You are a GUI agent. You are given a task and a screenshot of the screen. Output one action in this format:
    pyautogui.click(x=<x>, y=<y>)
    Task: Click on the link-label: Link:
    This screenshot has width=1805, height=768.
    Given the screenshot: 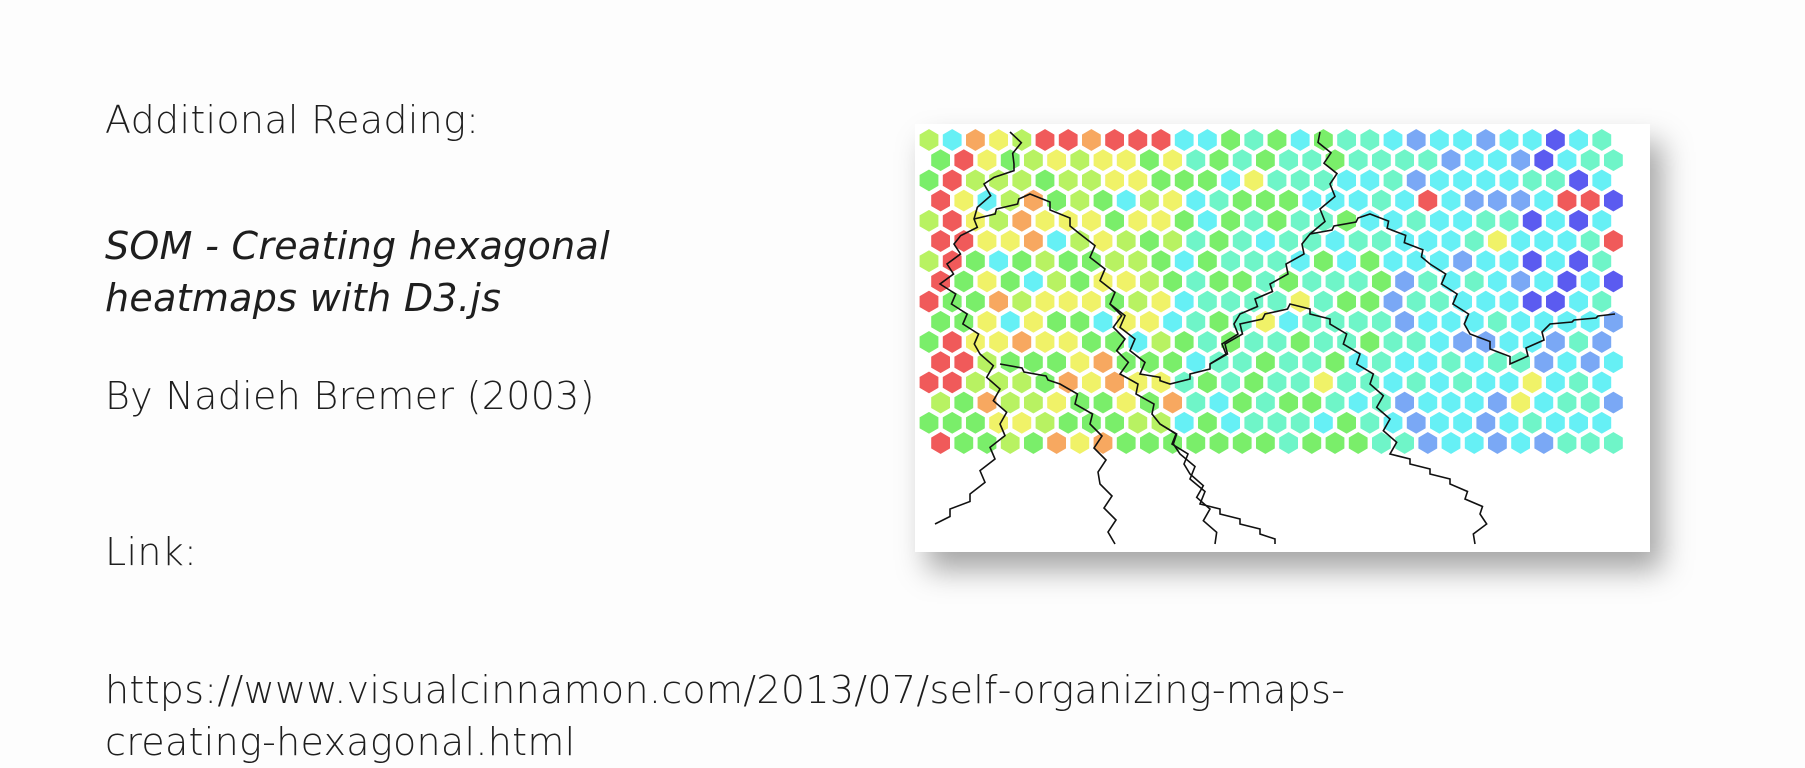 What is the action you would take?
    pyautogui.click(x=151, y=552)
    